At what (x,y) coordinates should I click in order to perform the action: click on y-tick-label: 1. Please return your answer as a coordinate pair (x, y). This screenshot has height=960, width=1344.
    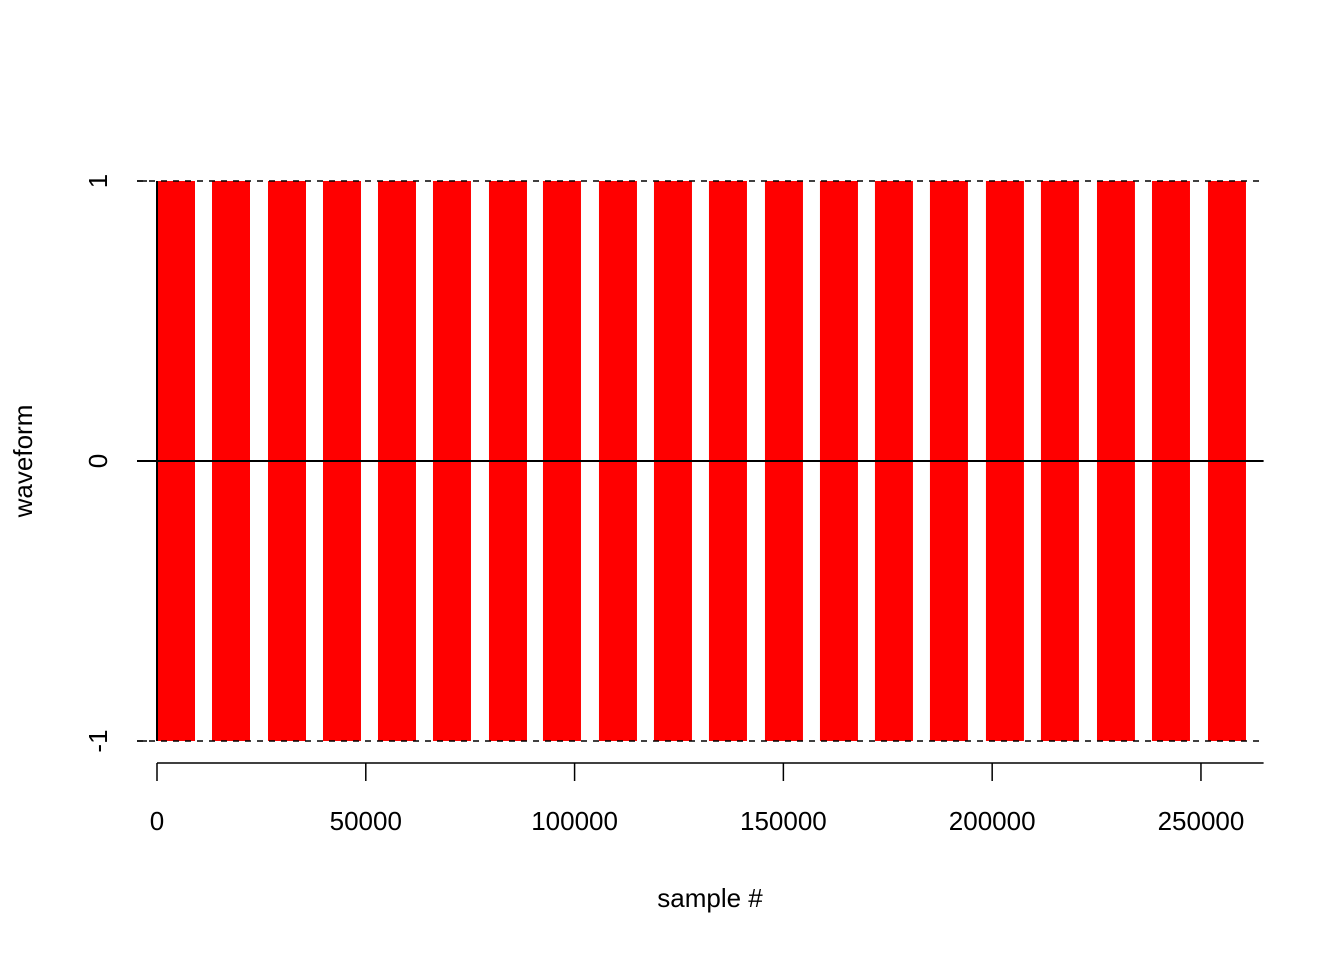
    Looking at the image, I should click on (98, 181).